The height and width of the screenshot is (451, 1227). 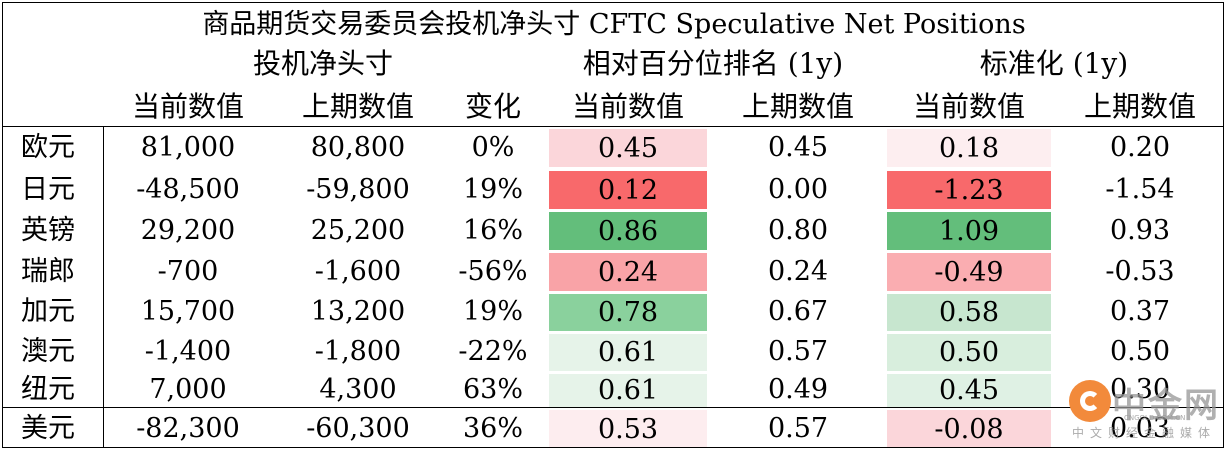 I want to click on cell-rank-current: 0.12, so click(x=628, y=190).